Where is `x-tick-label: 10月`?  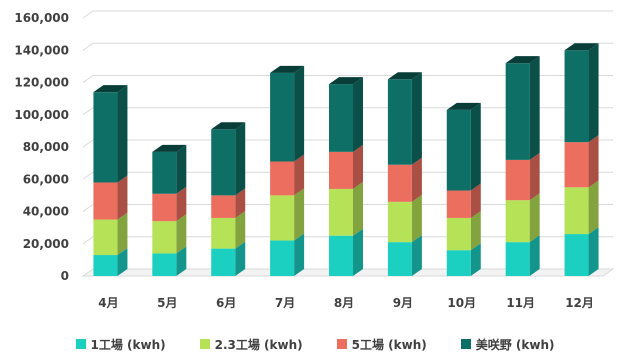
x-tick-label: 10月 is located at coordinates (461, 303).